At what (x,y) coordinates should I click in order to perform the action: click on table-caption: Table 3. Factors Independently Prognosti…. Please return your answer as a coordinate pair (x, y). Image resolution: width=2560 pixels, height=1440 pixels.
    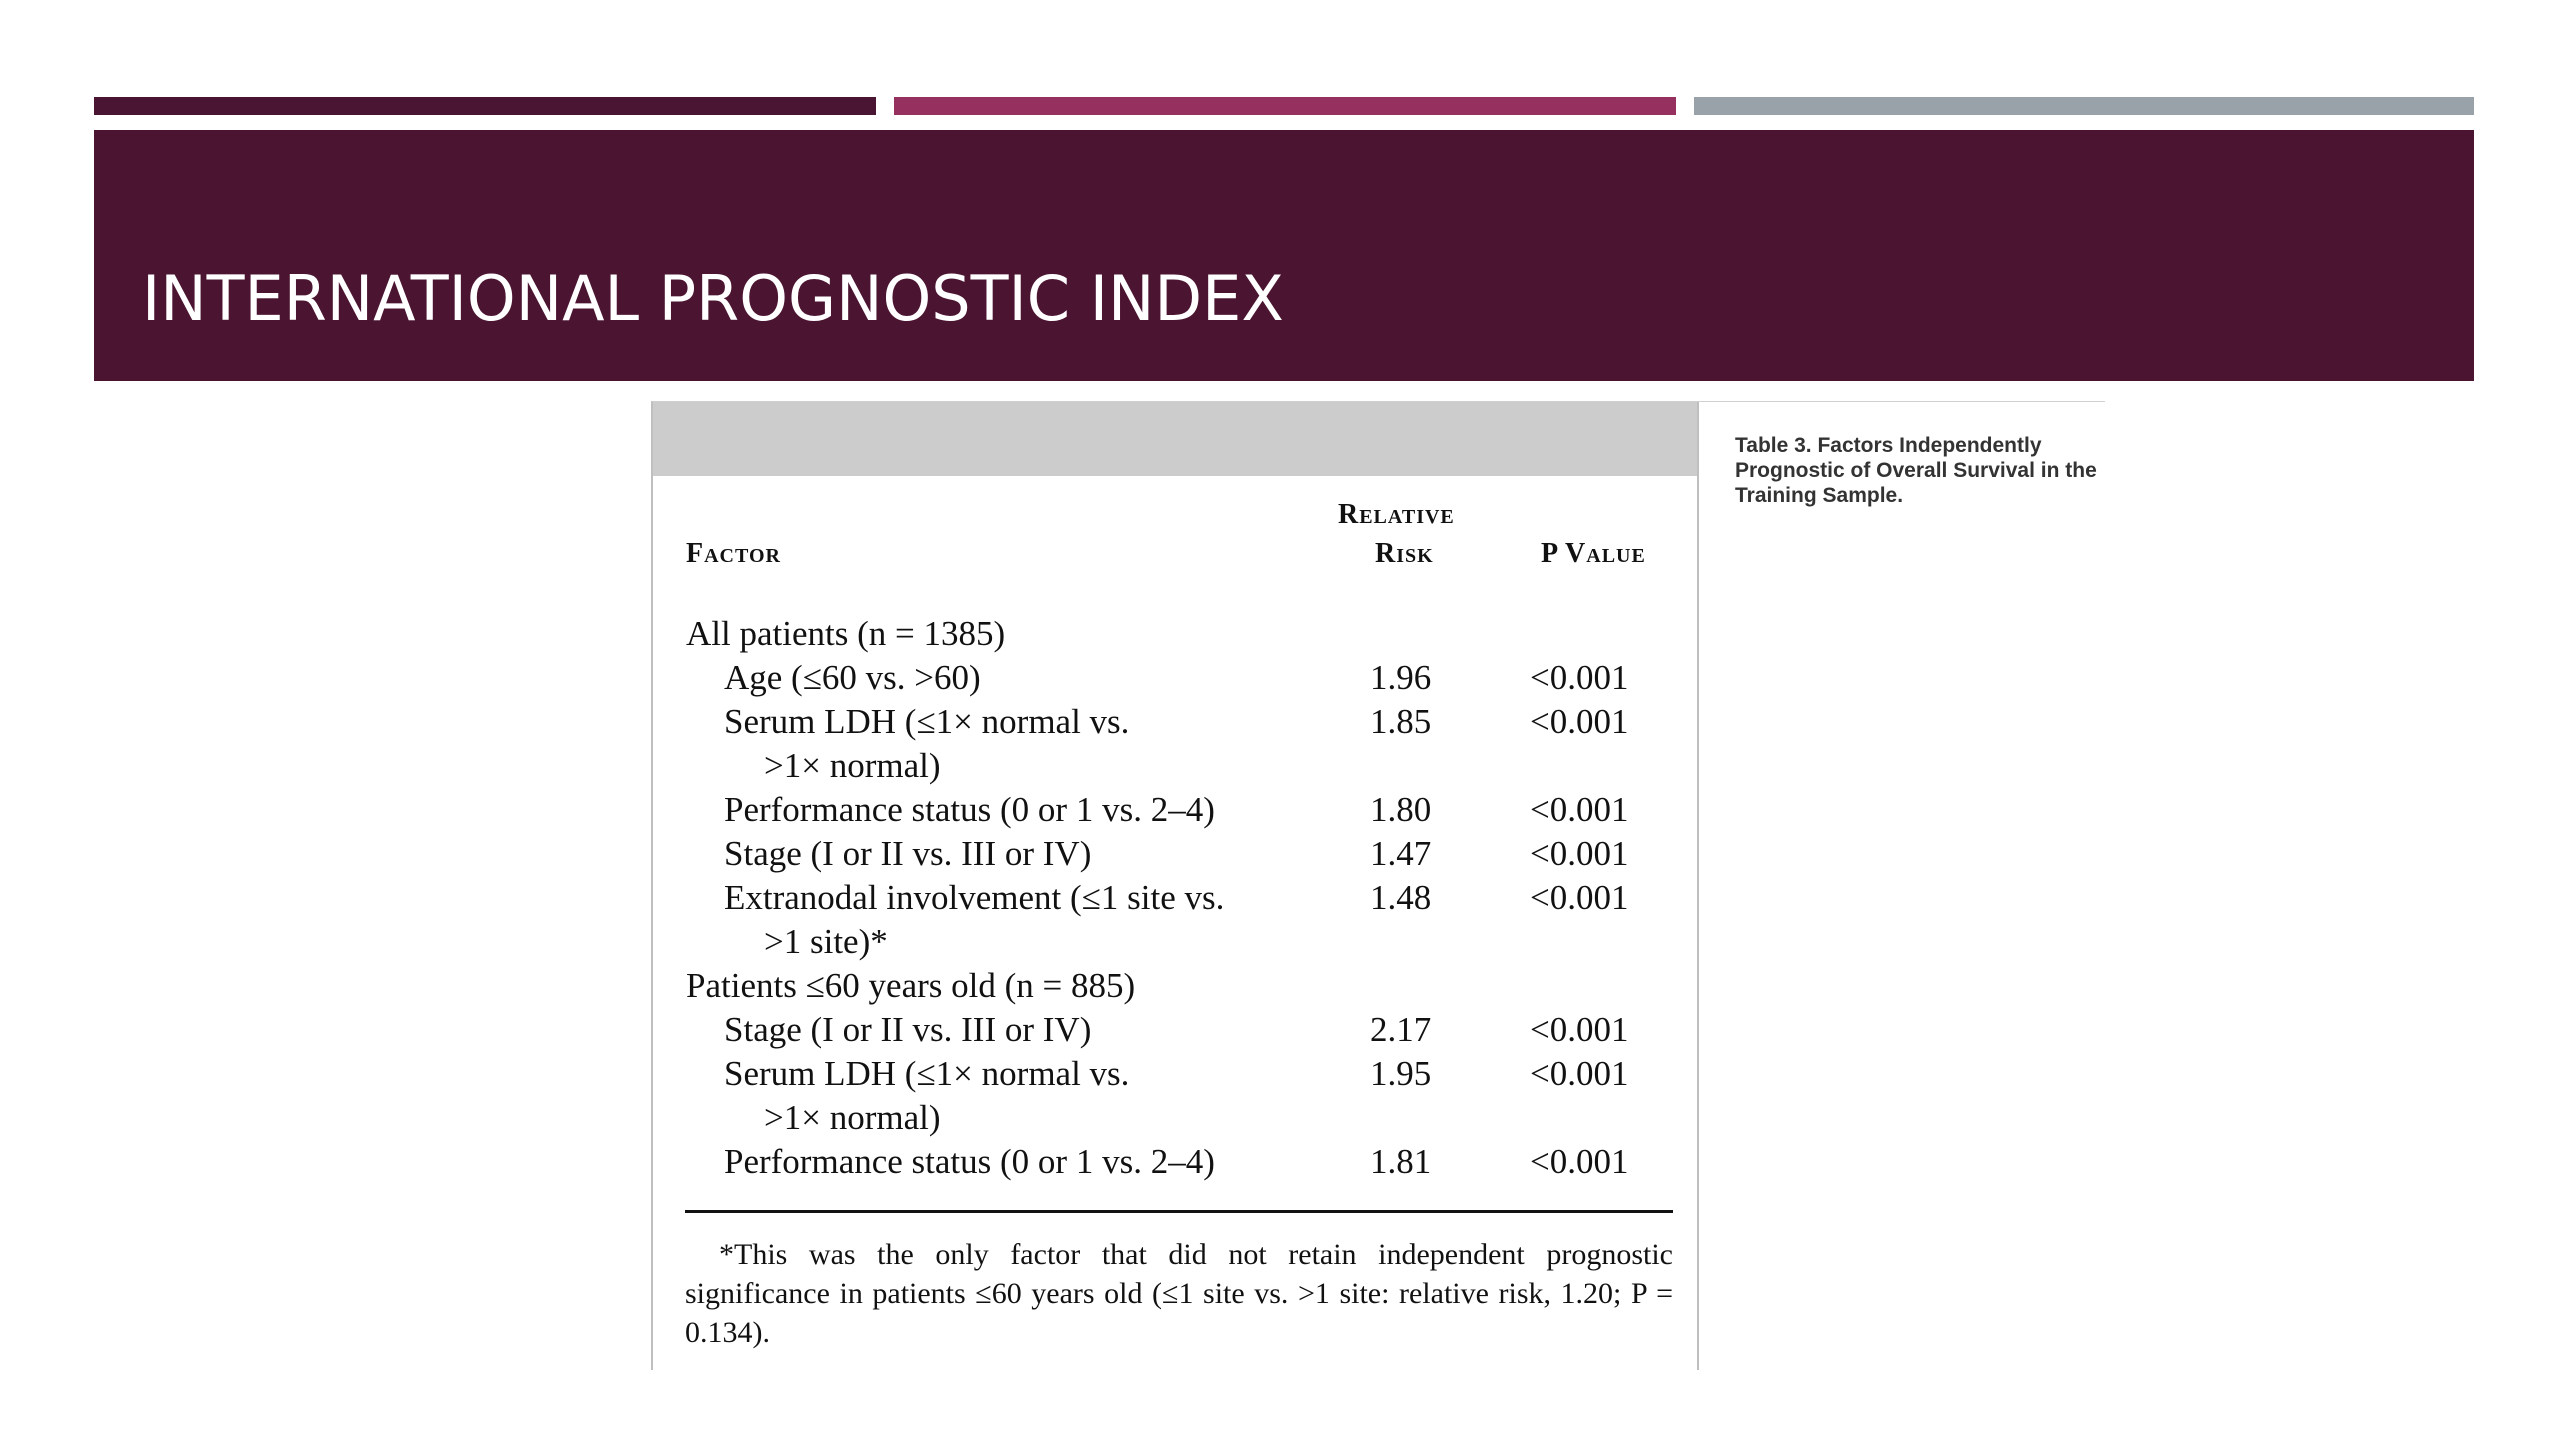
    Looking at the image, I should click on (1916, 470).